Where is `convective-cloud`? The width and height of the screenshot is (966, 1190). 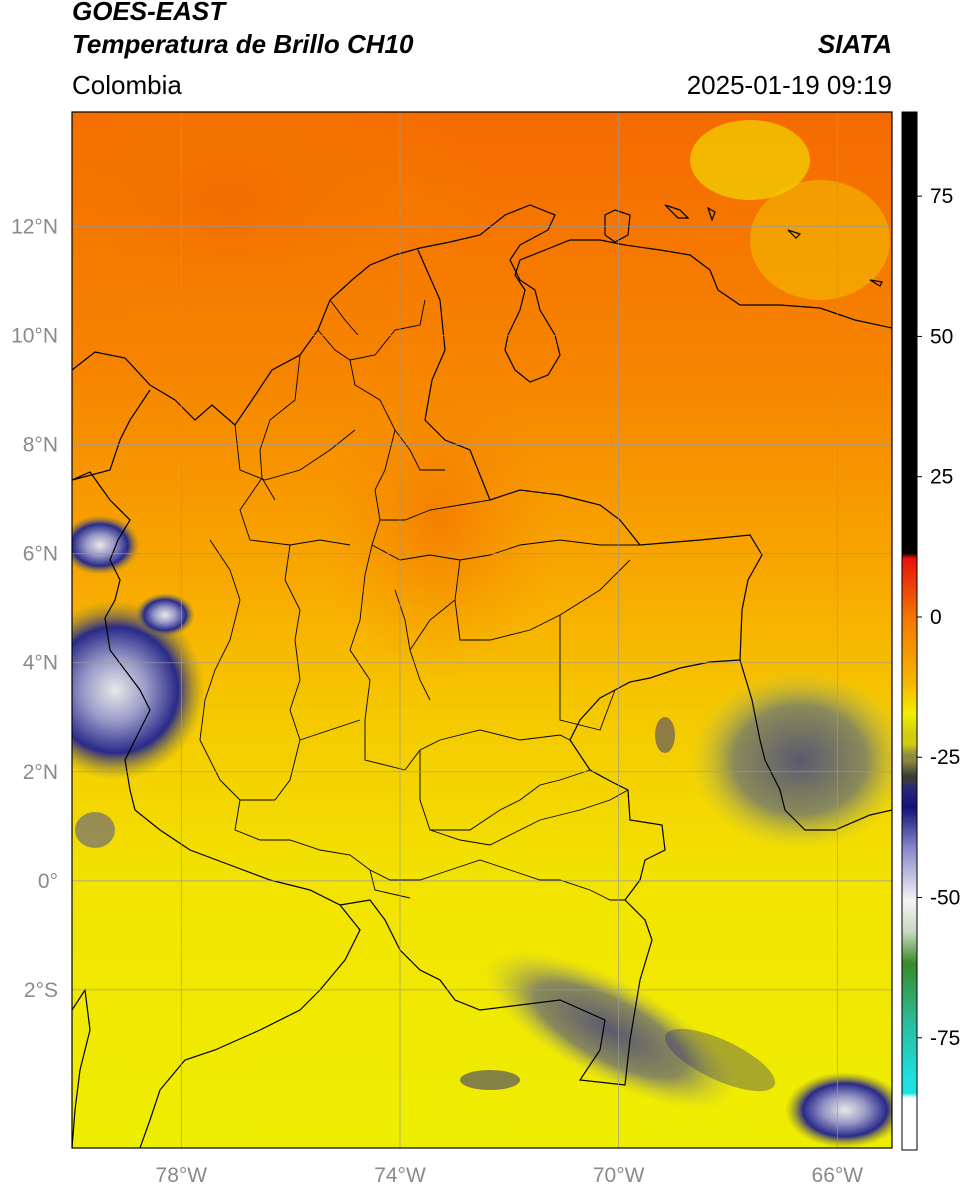 convective-cloud is located at coordinates (138, 690).